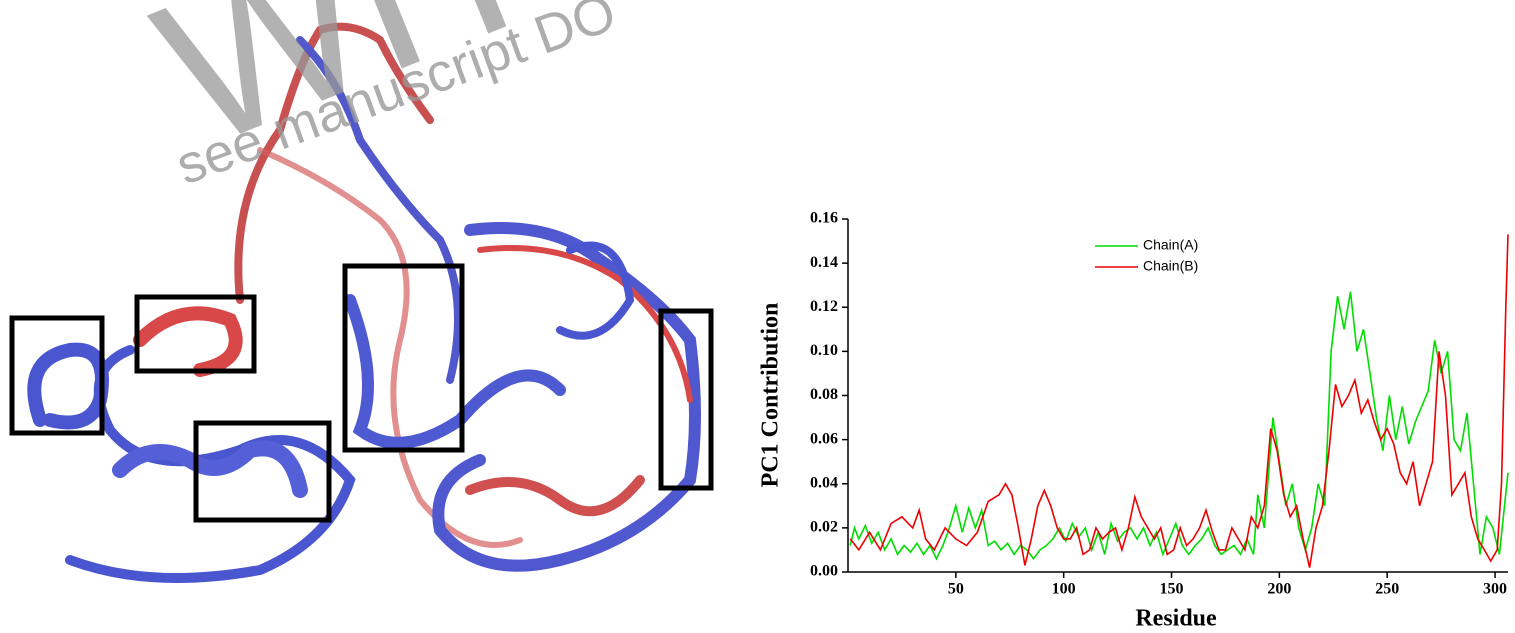  I want to click on x-tick-label: 100, so click(1064, 589).